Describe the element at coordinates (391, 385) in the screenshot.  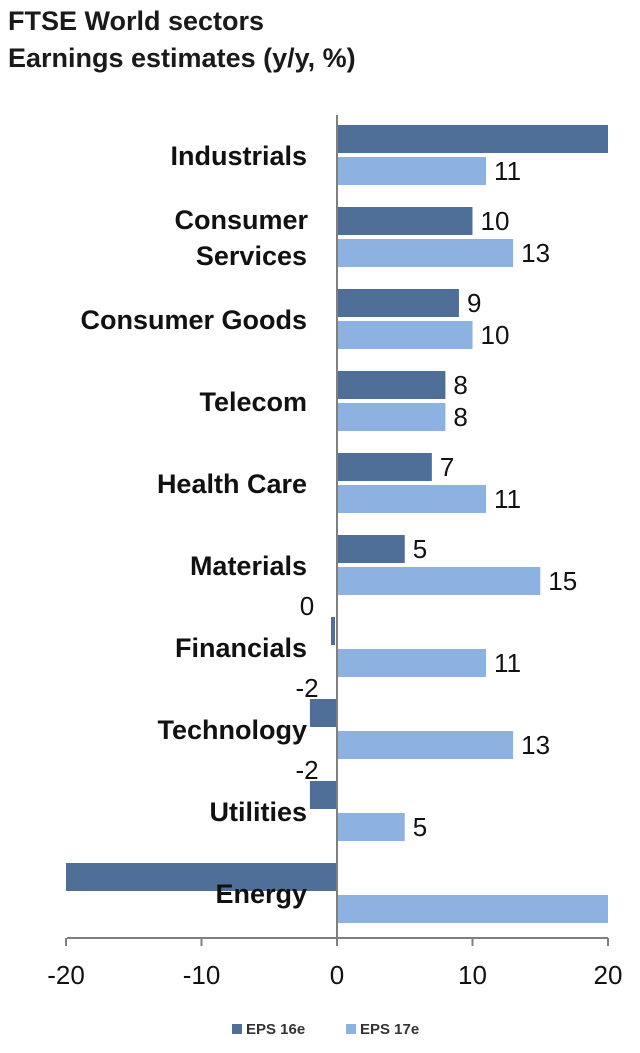
I see `bar-eps-16e-telecom` at that location.